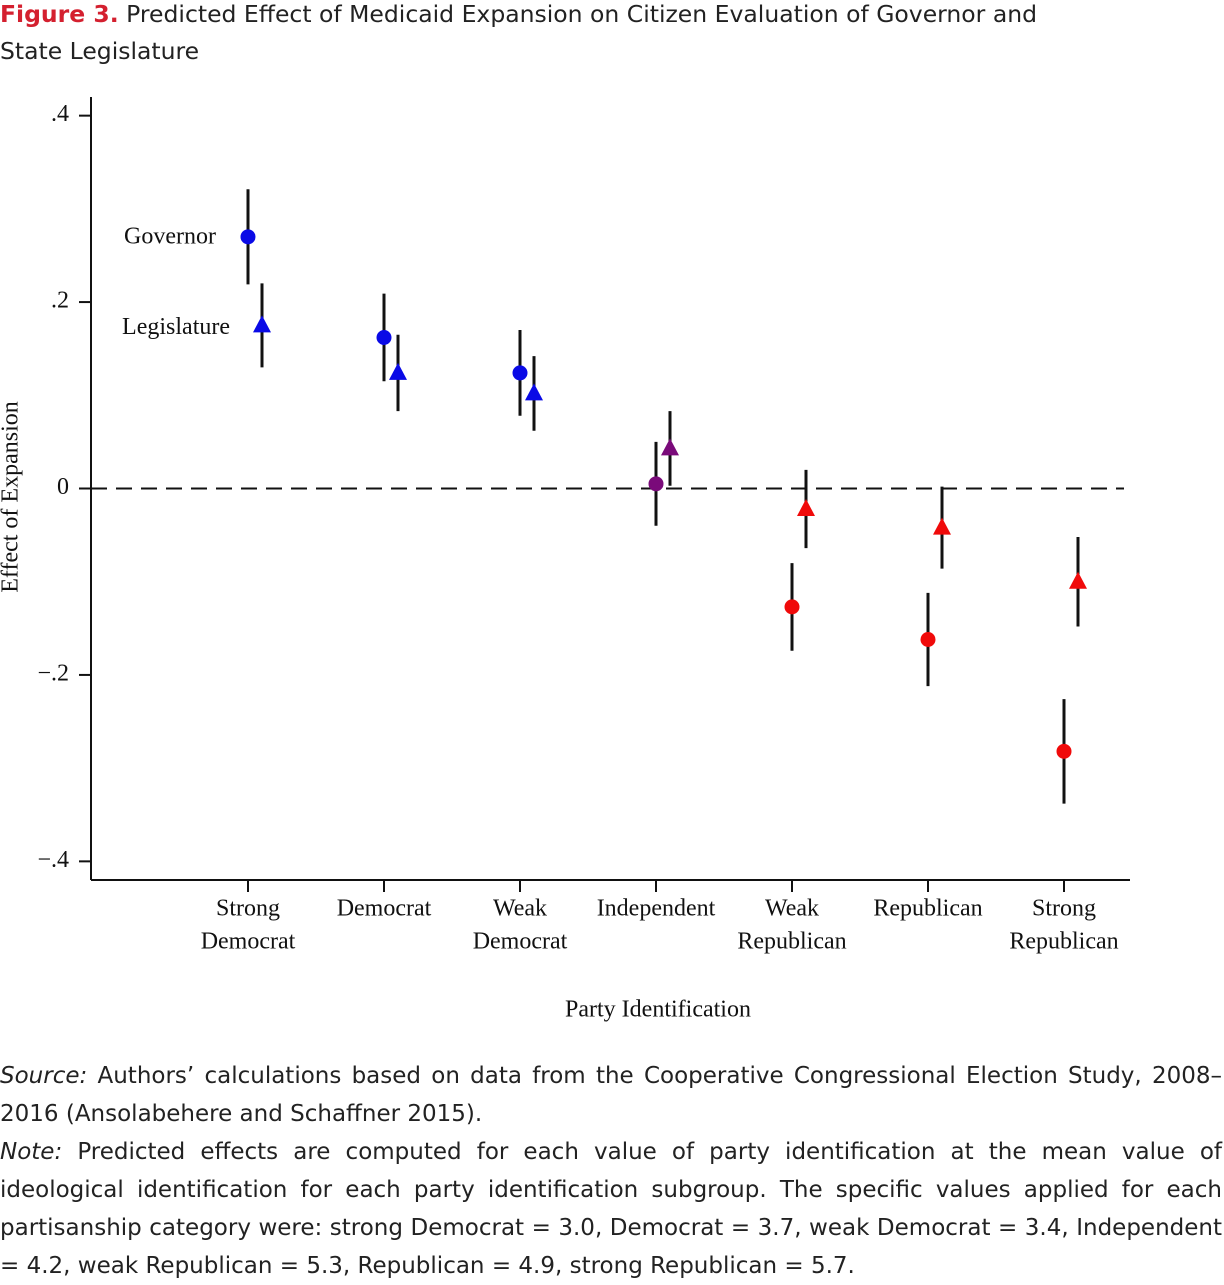  What do you see at coordinates (59, 14) in the screenshot?
I see `figure-label: Figure 3.` at bounding box center [59, 14].